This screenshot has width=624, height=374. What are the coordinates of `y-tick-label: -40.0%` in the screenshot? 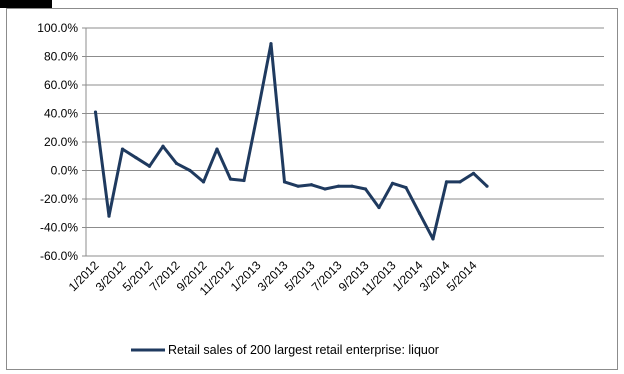 It's located at (59, 228).